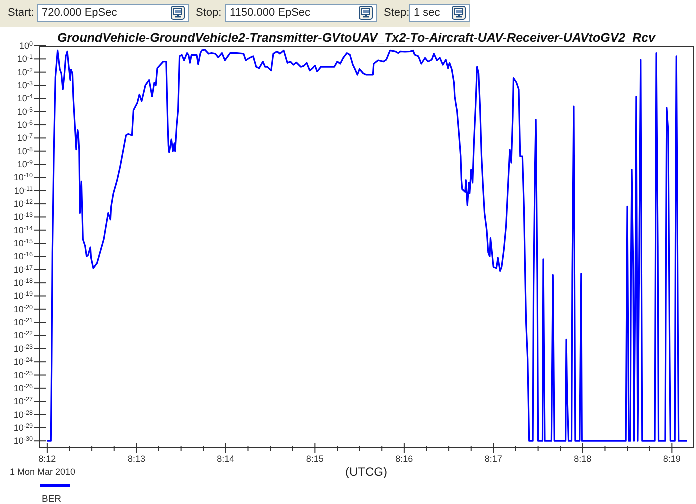 This screenshot has width=696, height=504. I want to click on y-tick-label: 10$^{-23}$, so click(24, 348).